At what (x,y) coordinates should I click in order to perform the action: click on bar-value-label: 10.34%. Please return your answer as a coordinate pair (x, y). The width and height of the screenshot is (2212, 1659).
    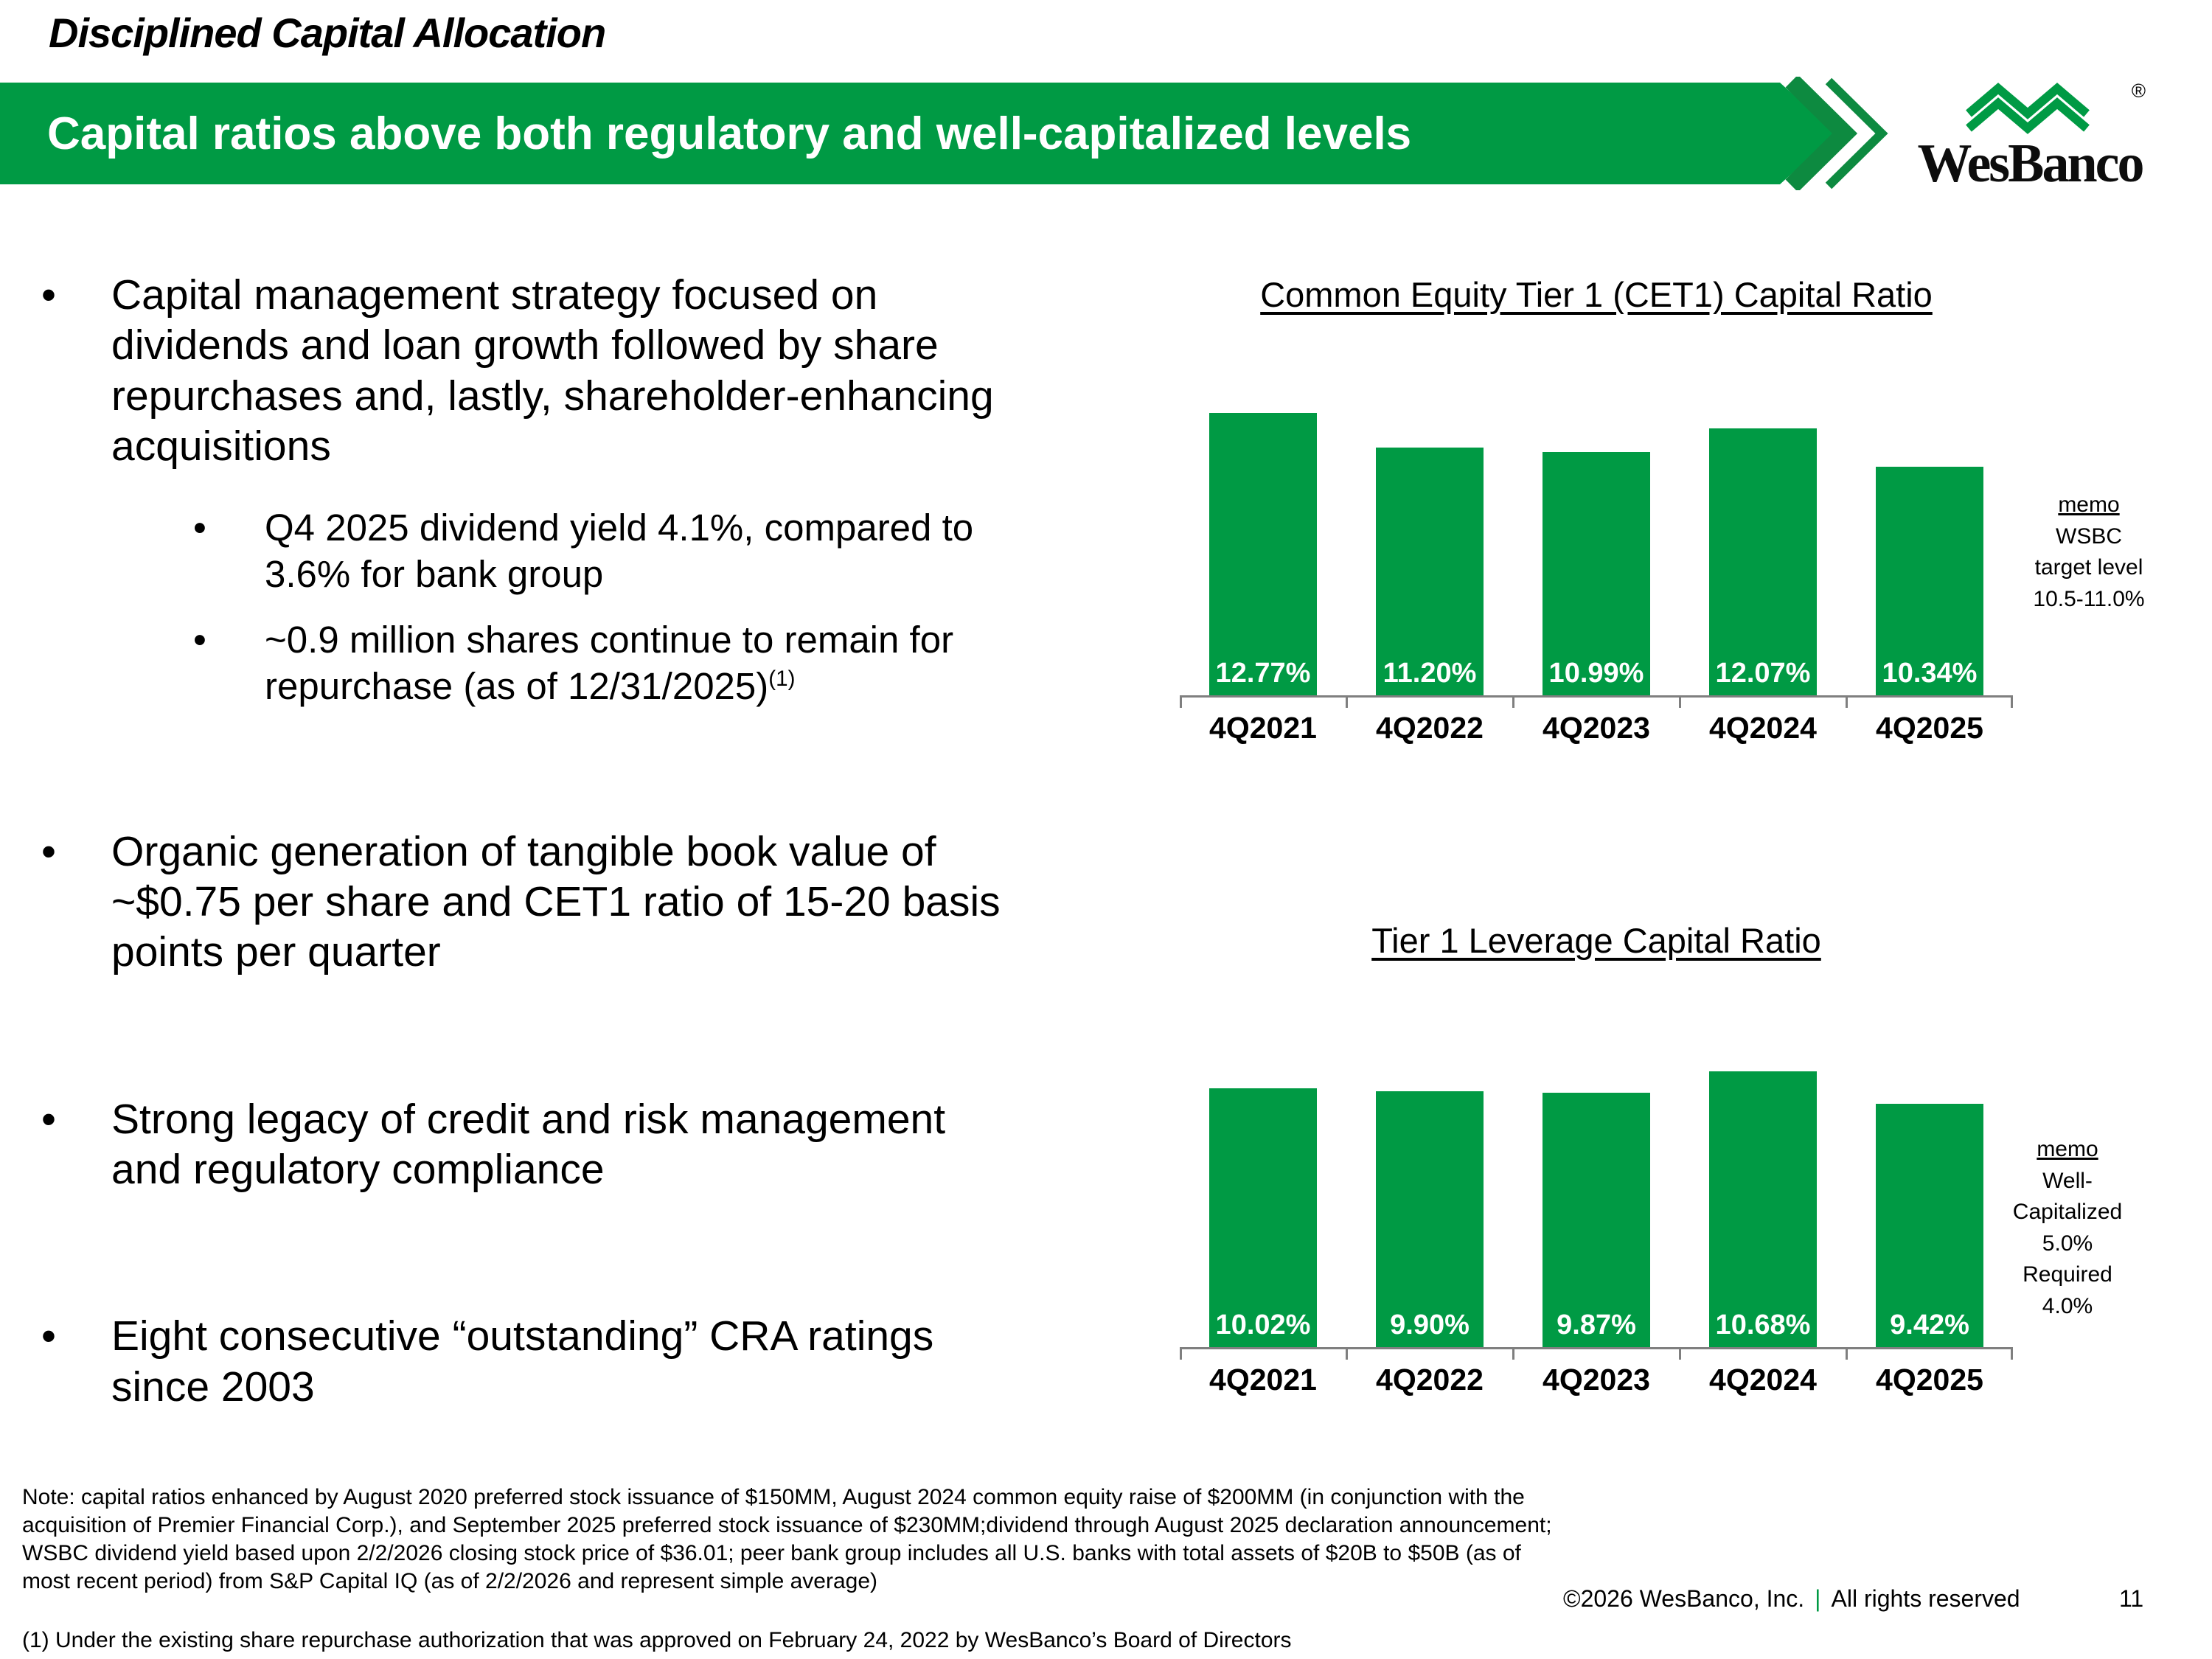
    Looking at the image, I should click on (1930, 673).